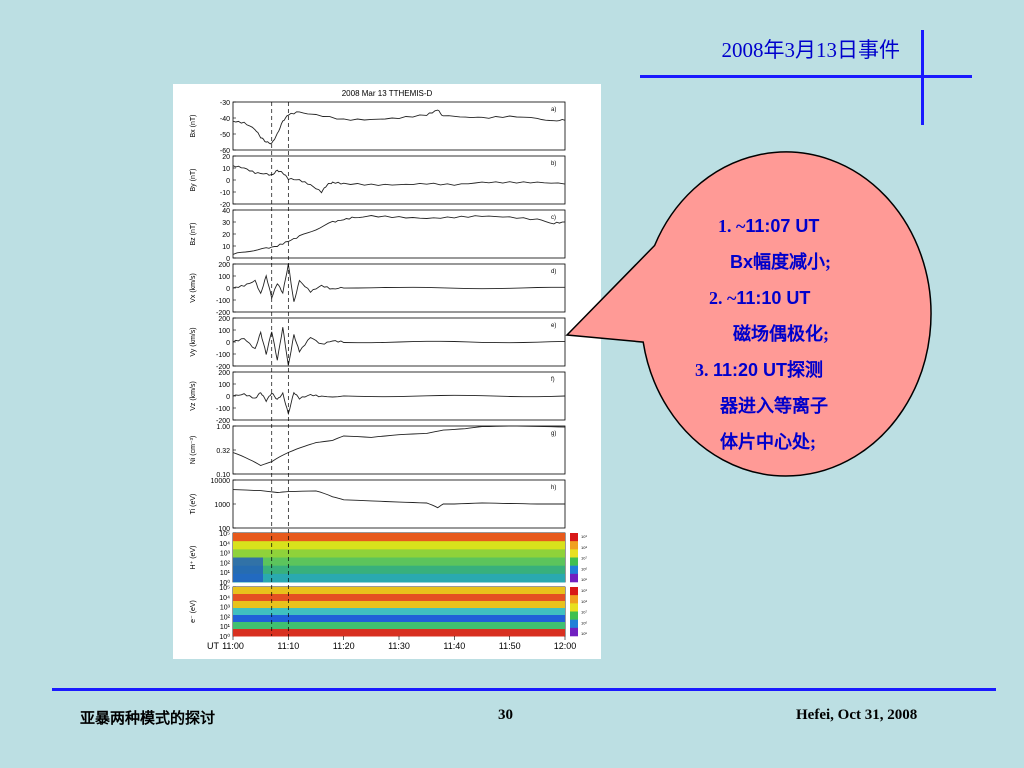  Describe the element at coordinates (553, 272) in the screenshot. I see `panel-label: d)` at that location.